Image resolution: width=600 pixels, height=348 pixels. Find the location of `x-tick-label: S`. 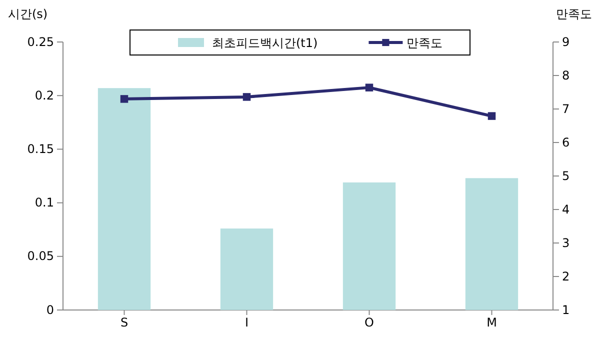

x-tick-label: S is located at coordinates (124, 323).